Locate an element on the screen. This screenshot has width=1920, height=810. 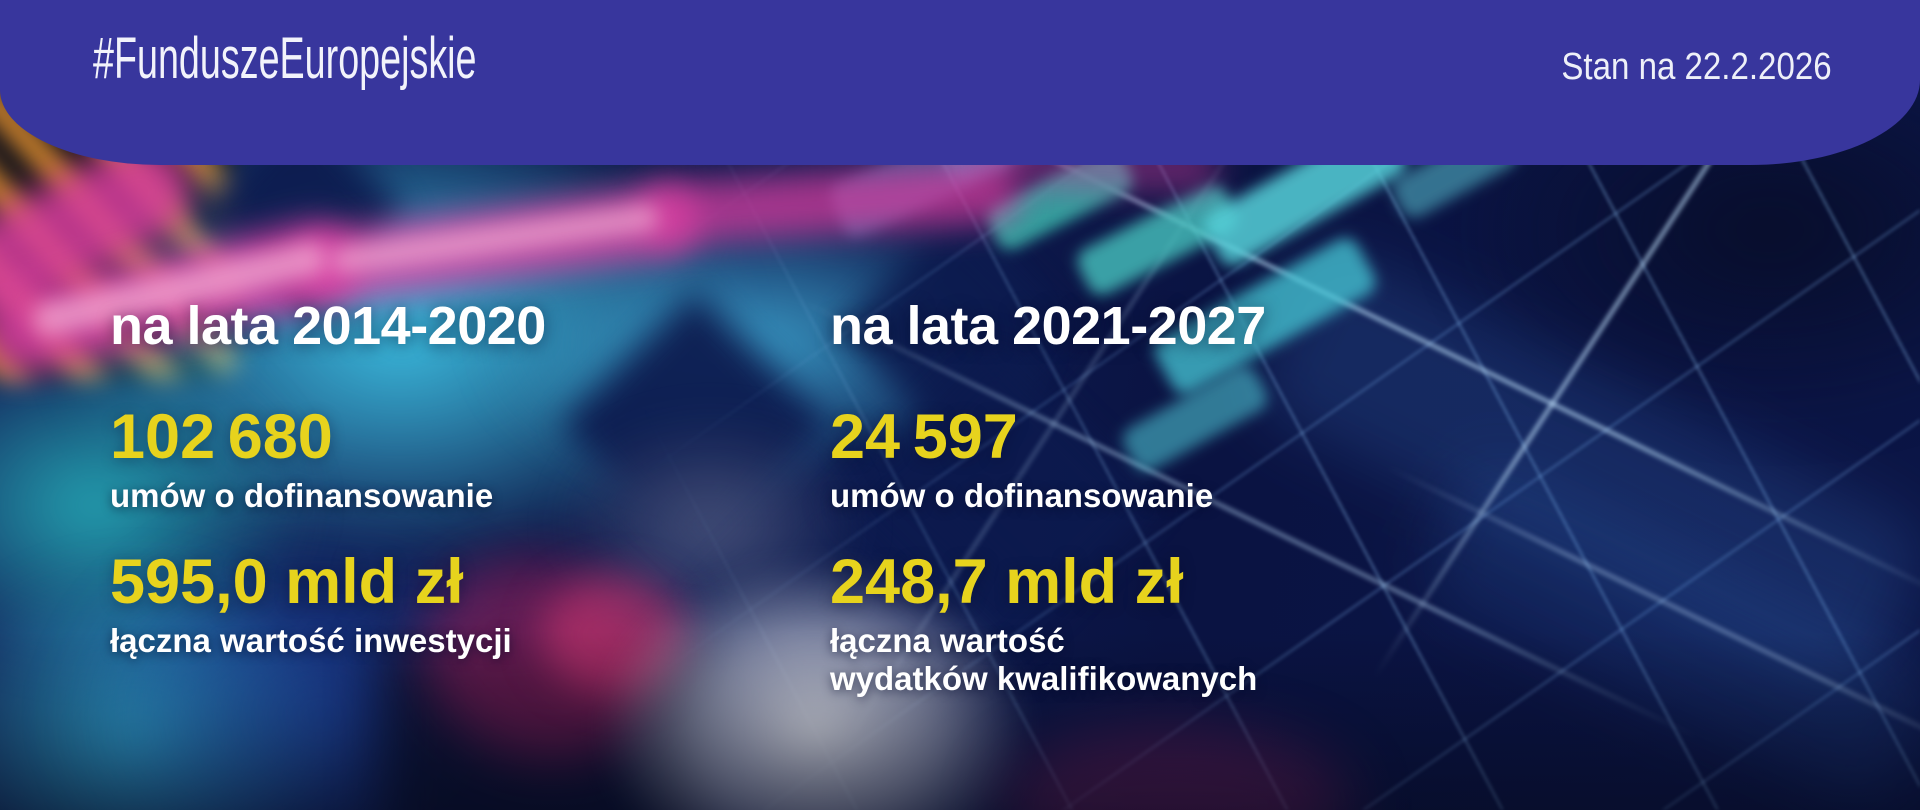
stat-contracts: 102 680 umów o dofinansowanie is located at coordinates (328, 460).